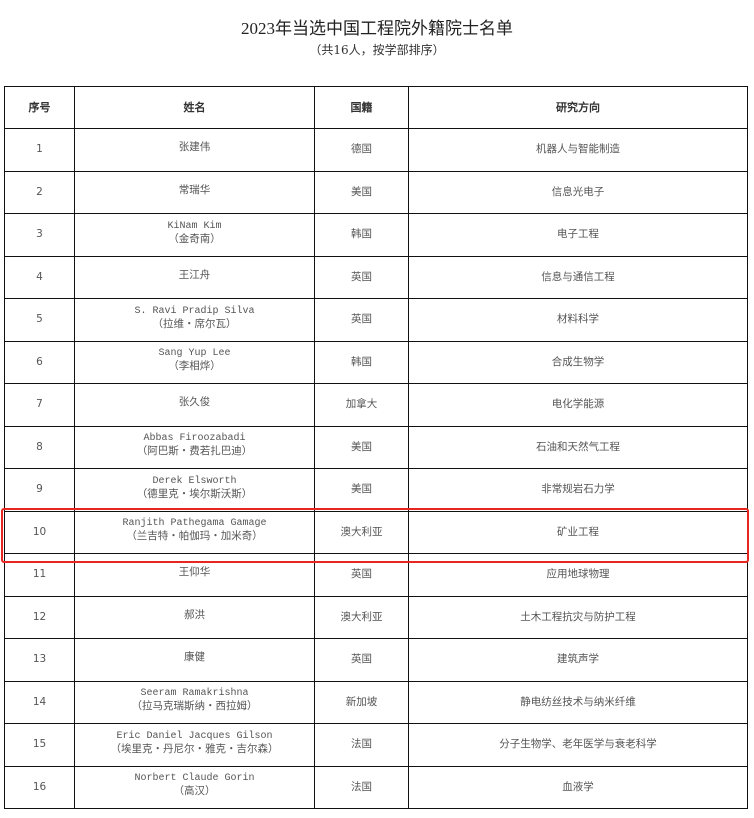 The image size is (754, 818). Describe the element at coordinates (194, 354) in the screenshot. I see `name-primary: Sang Yup Lee` at that location.